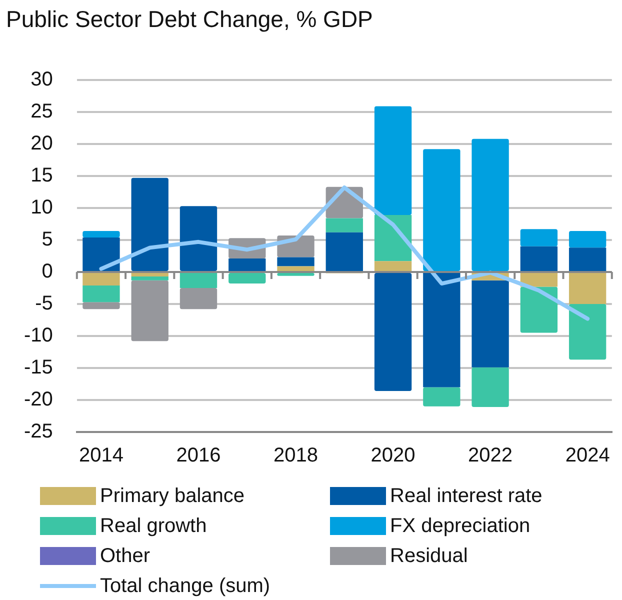 This screenshot has height=600, width=622. What do you see at coordinates (466, 496) in the screenshot?
I see `legend-label: Real interest rate` at bounding box center [466, 496].